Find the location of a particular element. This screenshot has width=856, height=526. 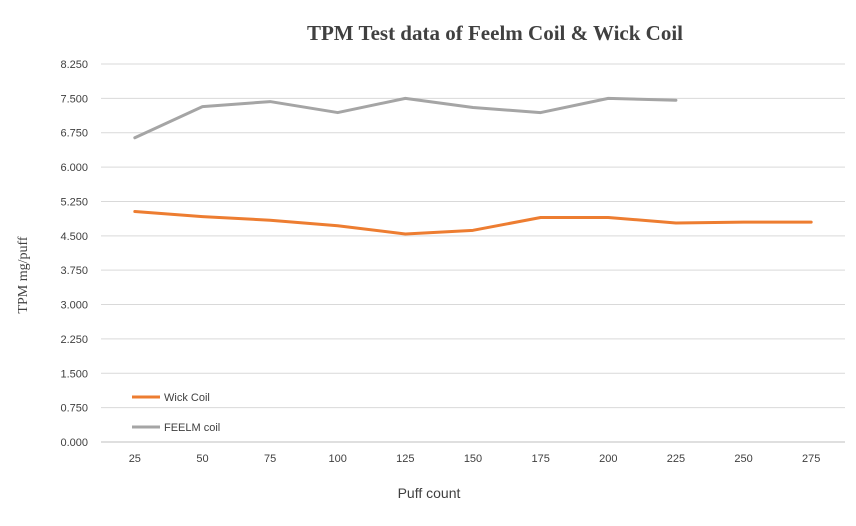

y-tick-label: 5.250 is located at coordinates (74, 202).